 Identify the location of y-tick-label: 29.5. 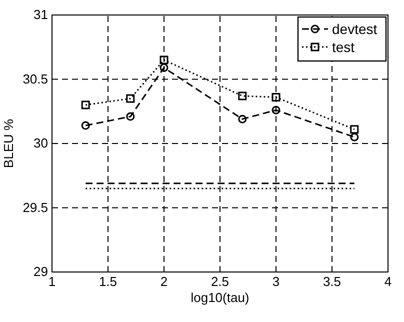
(35, 207).